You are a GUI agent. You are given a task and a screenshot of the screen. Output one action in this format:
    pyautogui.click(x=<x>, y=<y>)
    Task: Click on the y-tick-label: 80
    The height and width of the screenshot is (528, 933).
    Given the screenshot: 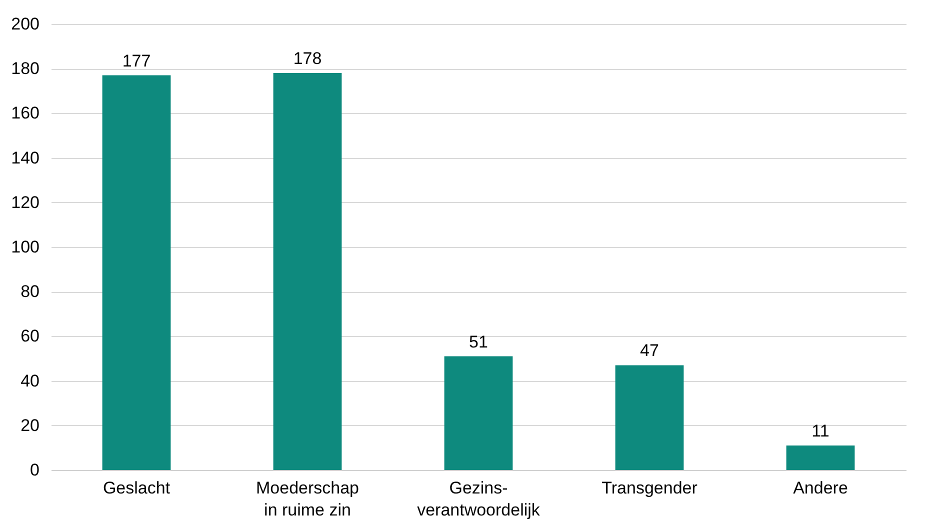 What is the action you would take?
    pyautogui.click(x=30, y=292)
    